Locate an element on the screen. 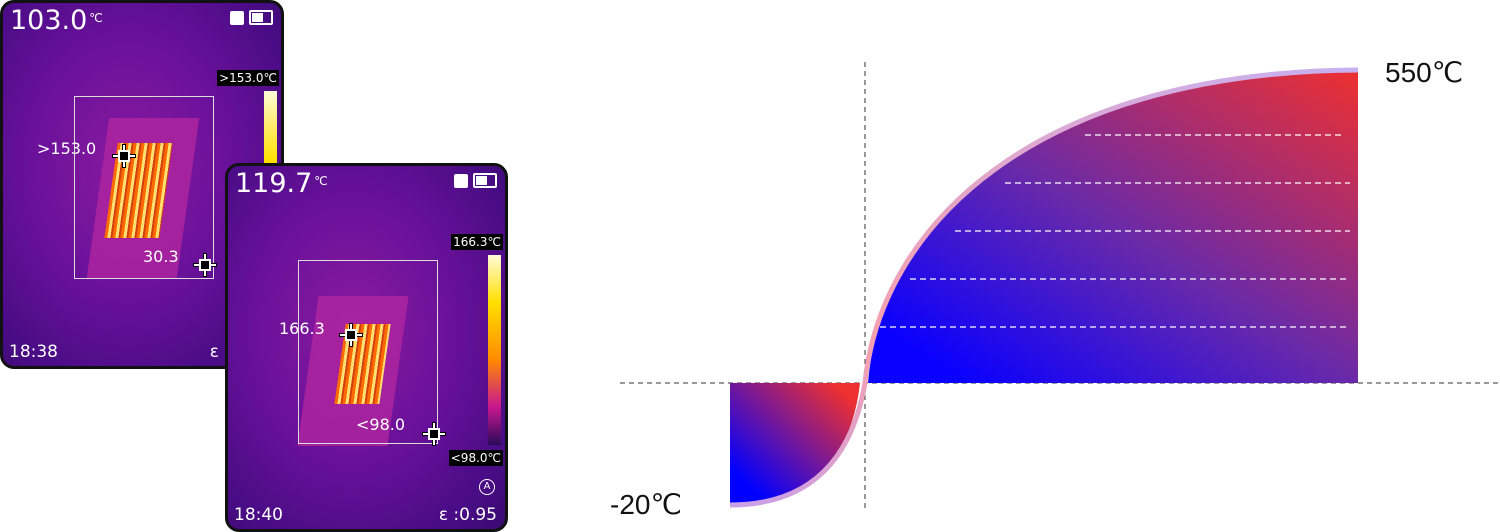  scale-max-label: >153.0℃ is located at coordinates (248, 78).